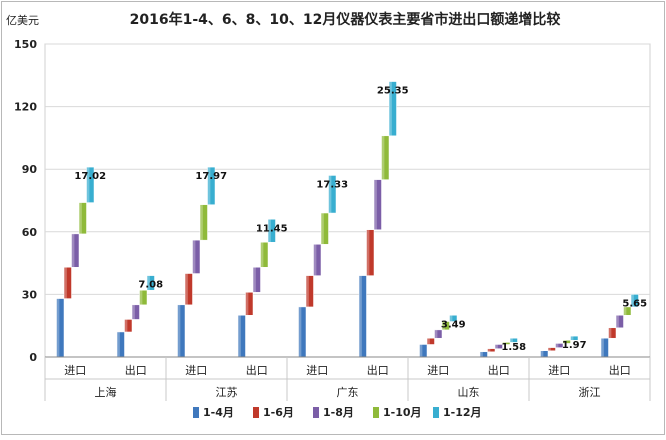  I want to click on data-label: 17.97, so click(211, 176).